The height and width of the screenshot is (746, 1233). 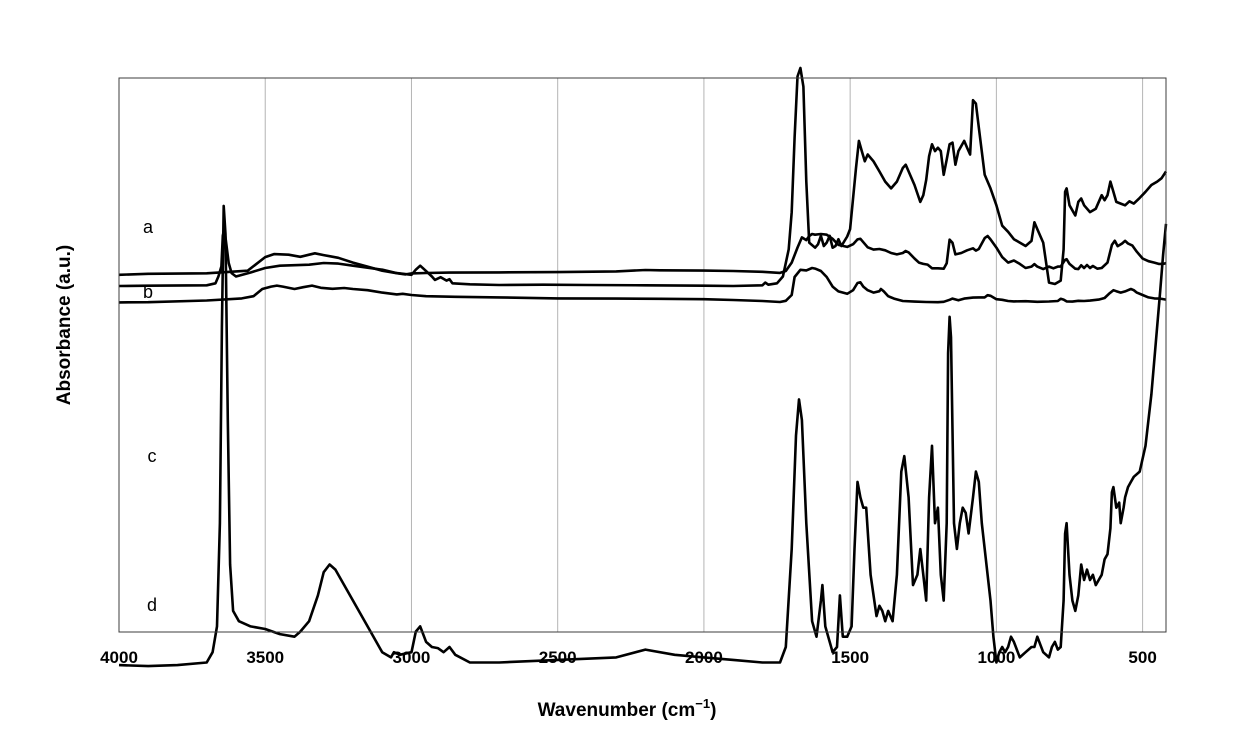 What do you see at coordinates (152, 456) in the screenshot?
I see `series-label-c: c` at bounding box center [152, 456].